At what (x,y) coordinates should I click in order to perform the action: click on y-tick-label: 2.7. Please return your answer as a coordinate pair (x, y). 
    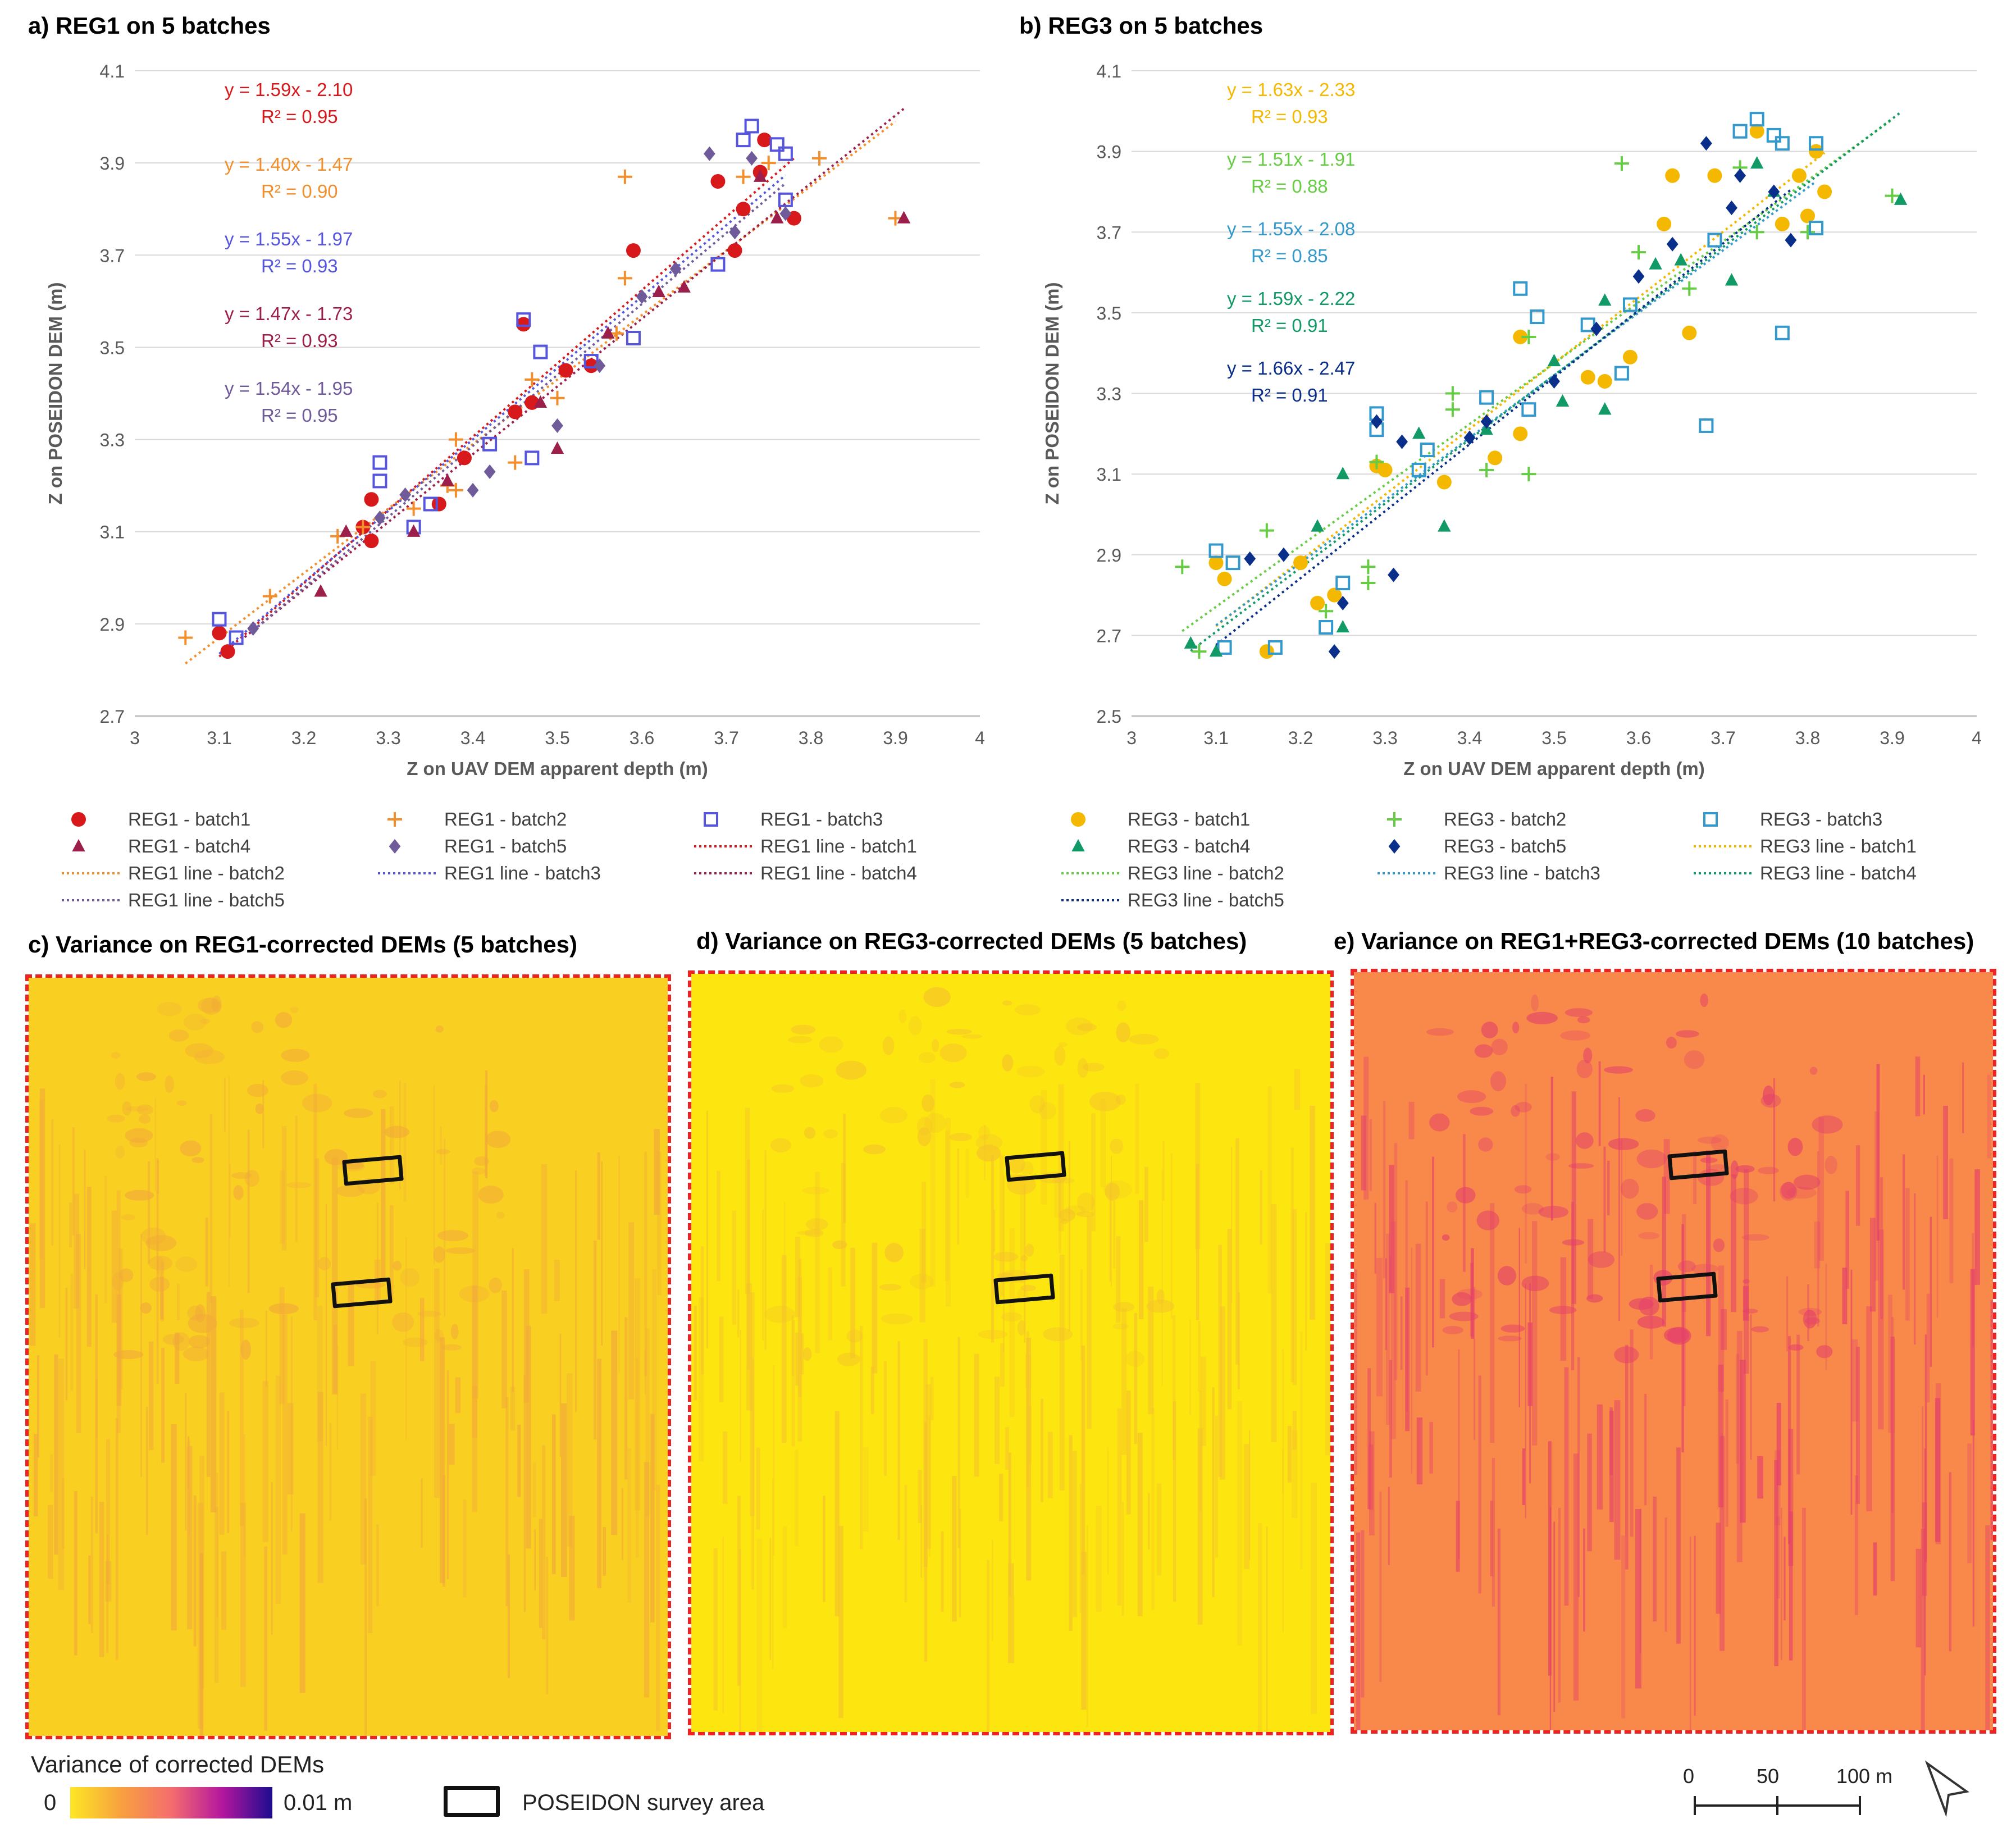
    Looking at the image, I should click on (112, 716).